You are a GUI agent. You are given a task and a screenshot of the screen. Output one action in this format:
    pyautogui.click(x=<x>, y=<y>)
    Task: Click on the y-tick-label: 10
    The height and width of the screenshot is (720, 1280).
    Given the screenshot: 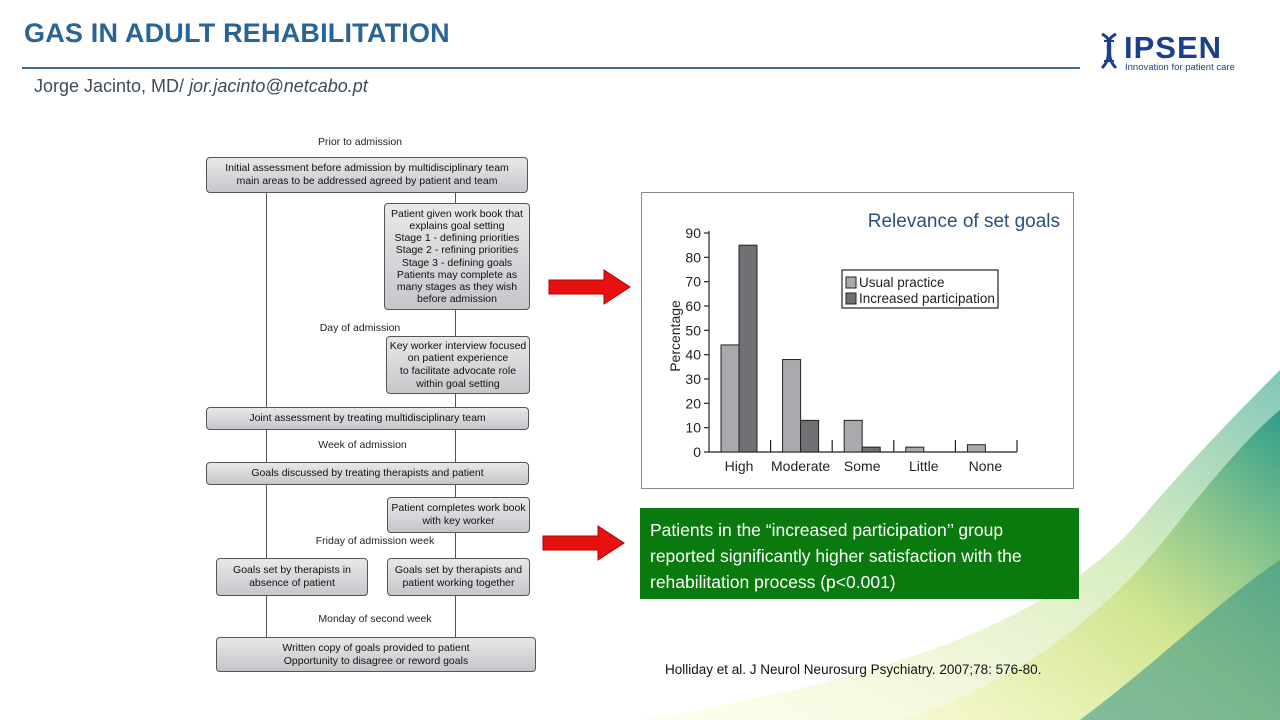 What is the action you would take?
    pyautogui.click(x=693, y=428)
    